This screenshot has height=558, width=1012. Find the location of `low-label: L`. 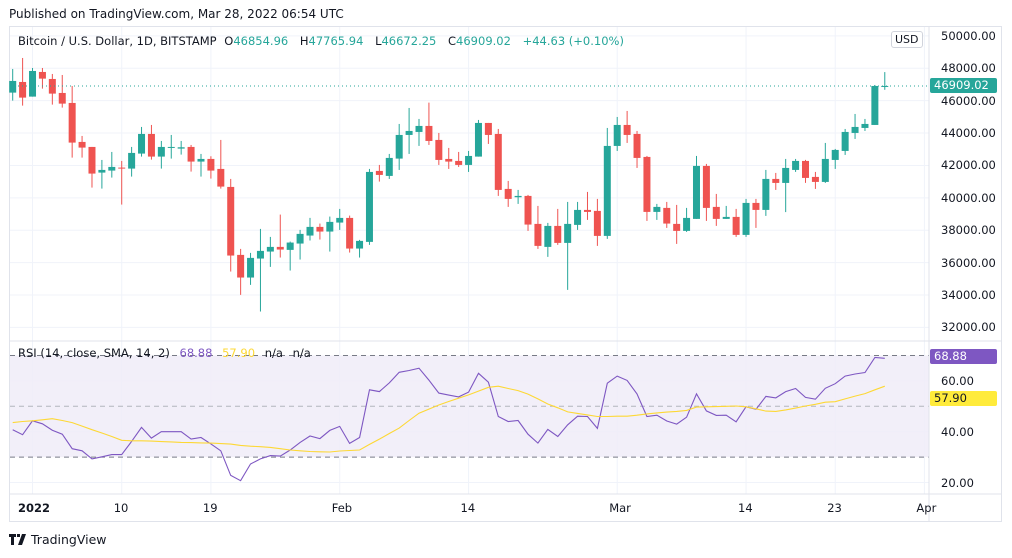

low-label: L is located at coordinates (378, 41).